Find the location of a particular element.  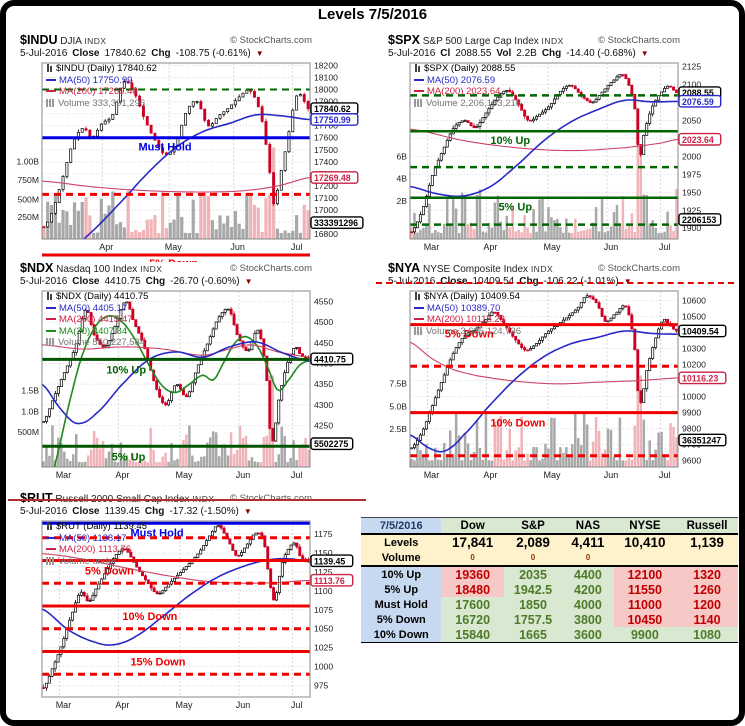

svg-text: 6B is located at coordinates (401, 156).